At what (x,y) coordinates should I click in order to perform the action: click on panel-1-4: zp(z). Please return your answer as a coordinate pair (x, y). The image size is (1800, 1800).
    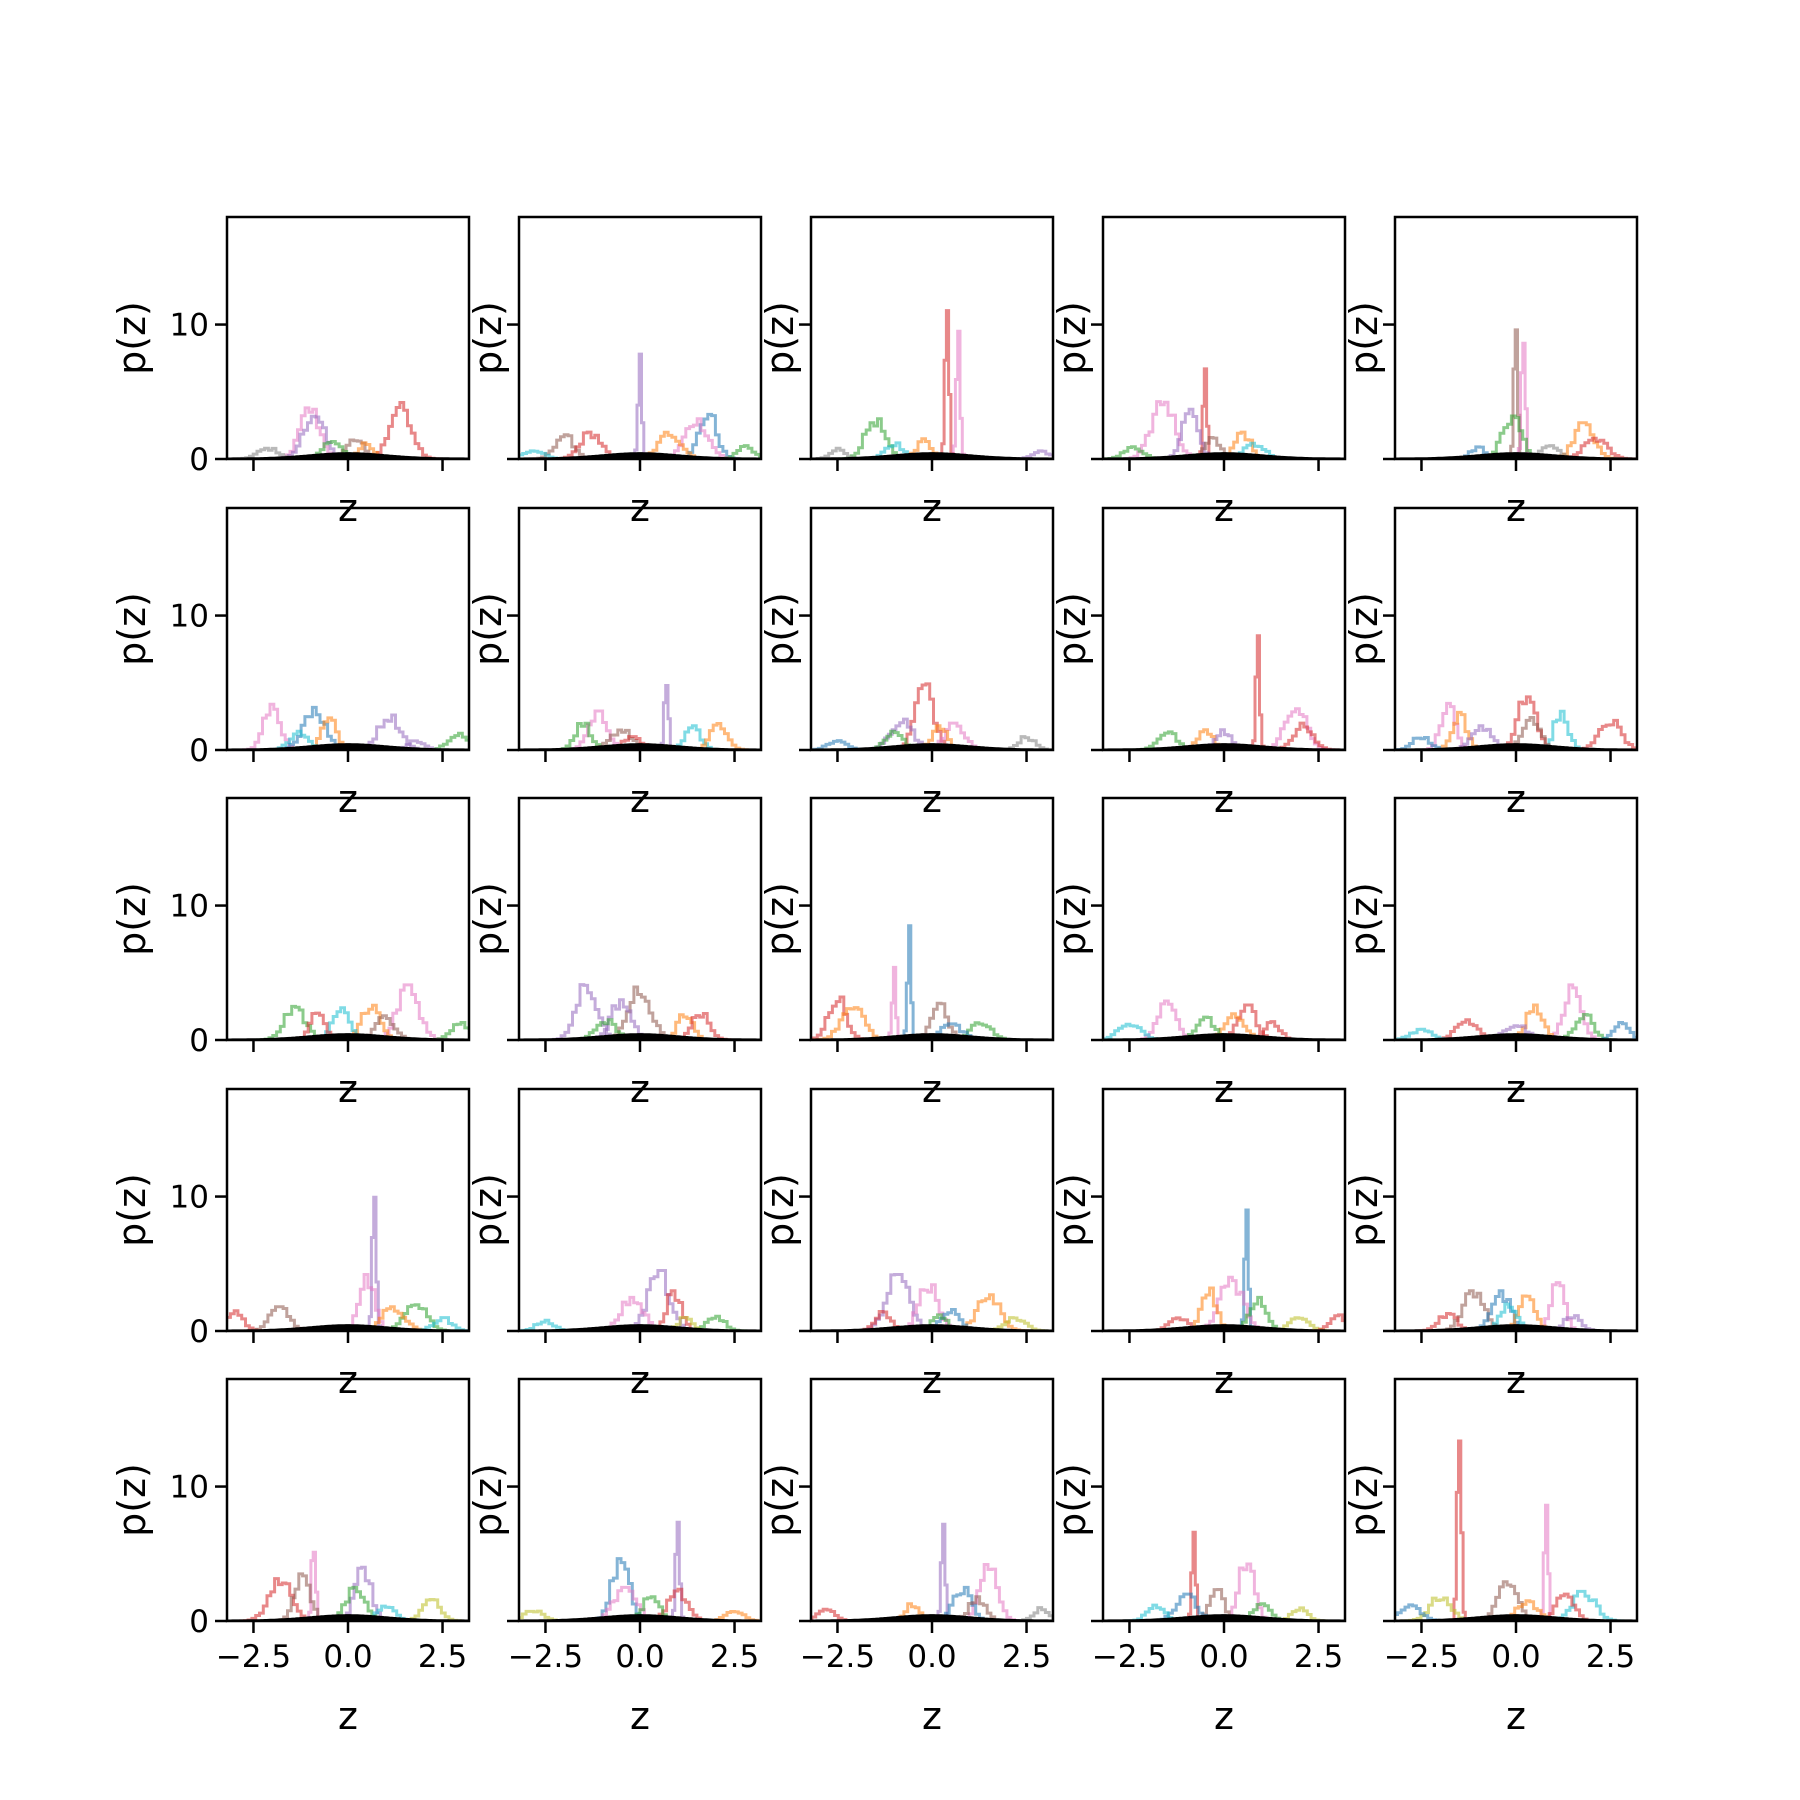
    Looking at the image, I should click on (1198, 372).